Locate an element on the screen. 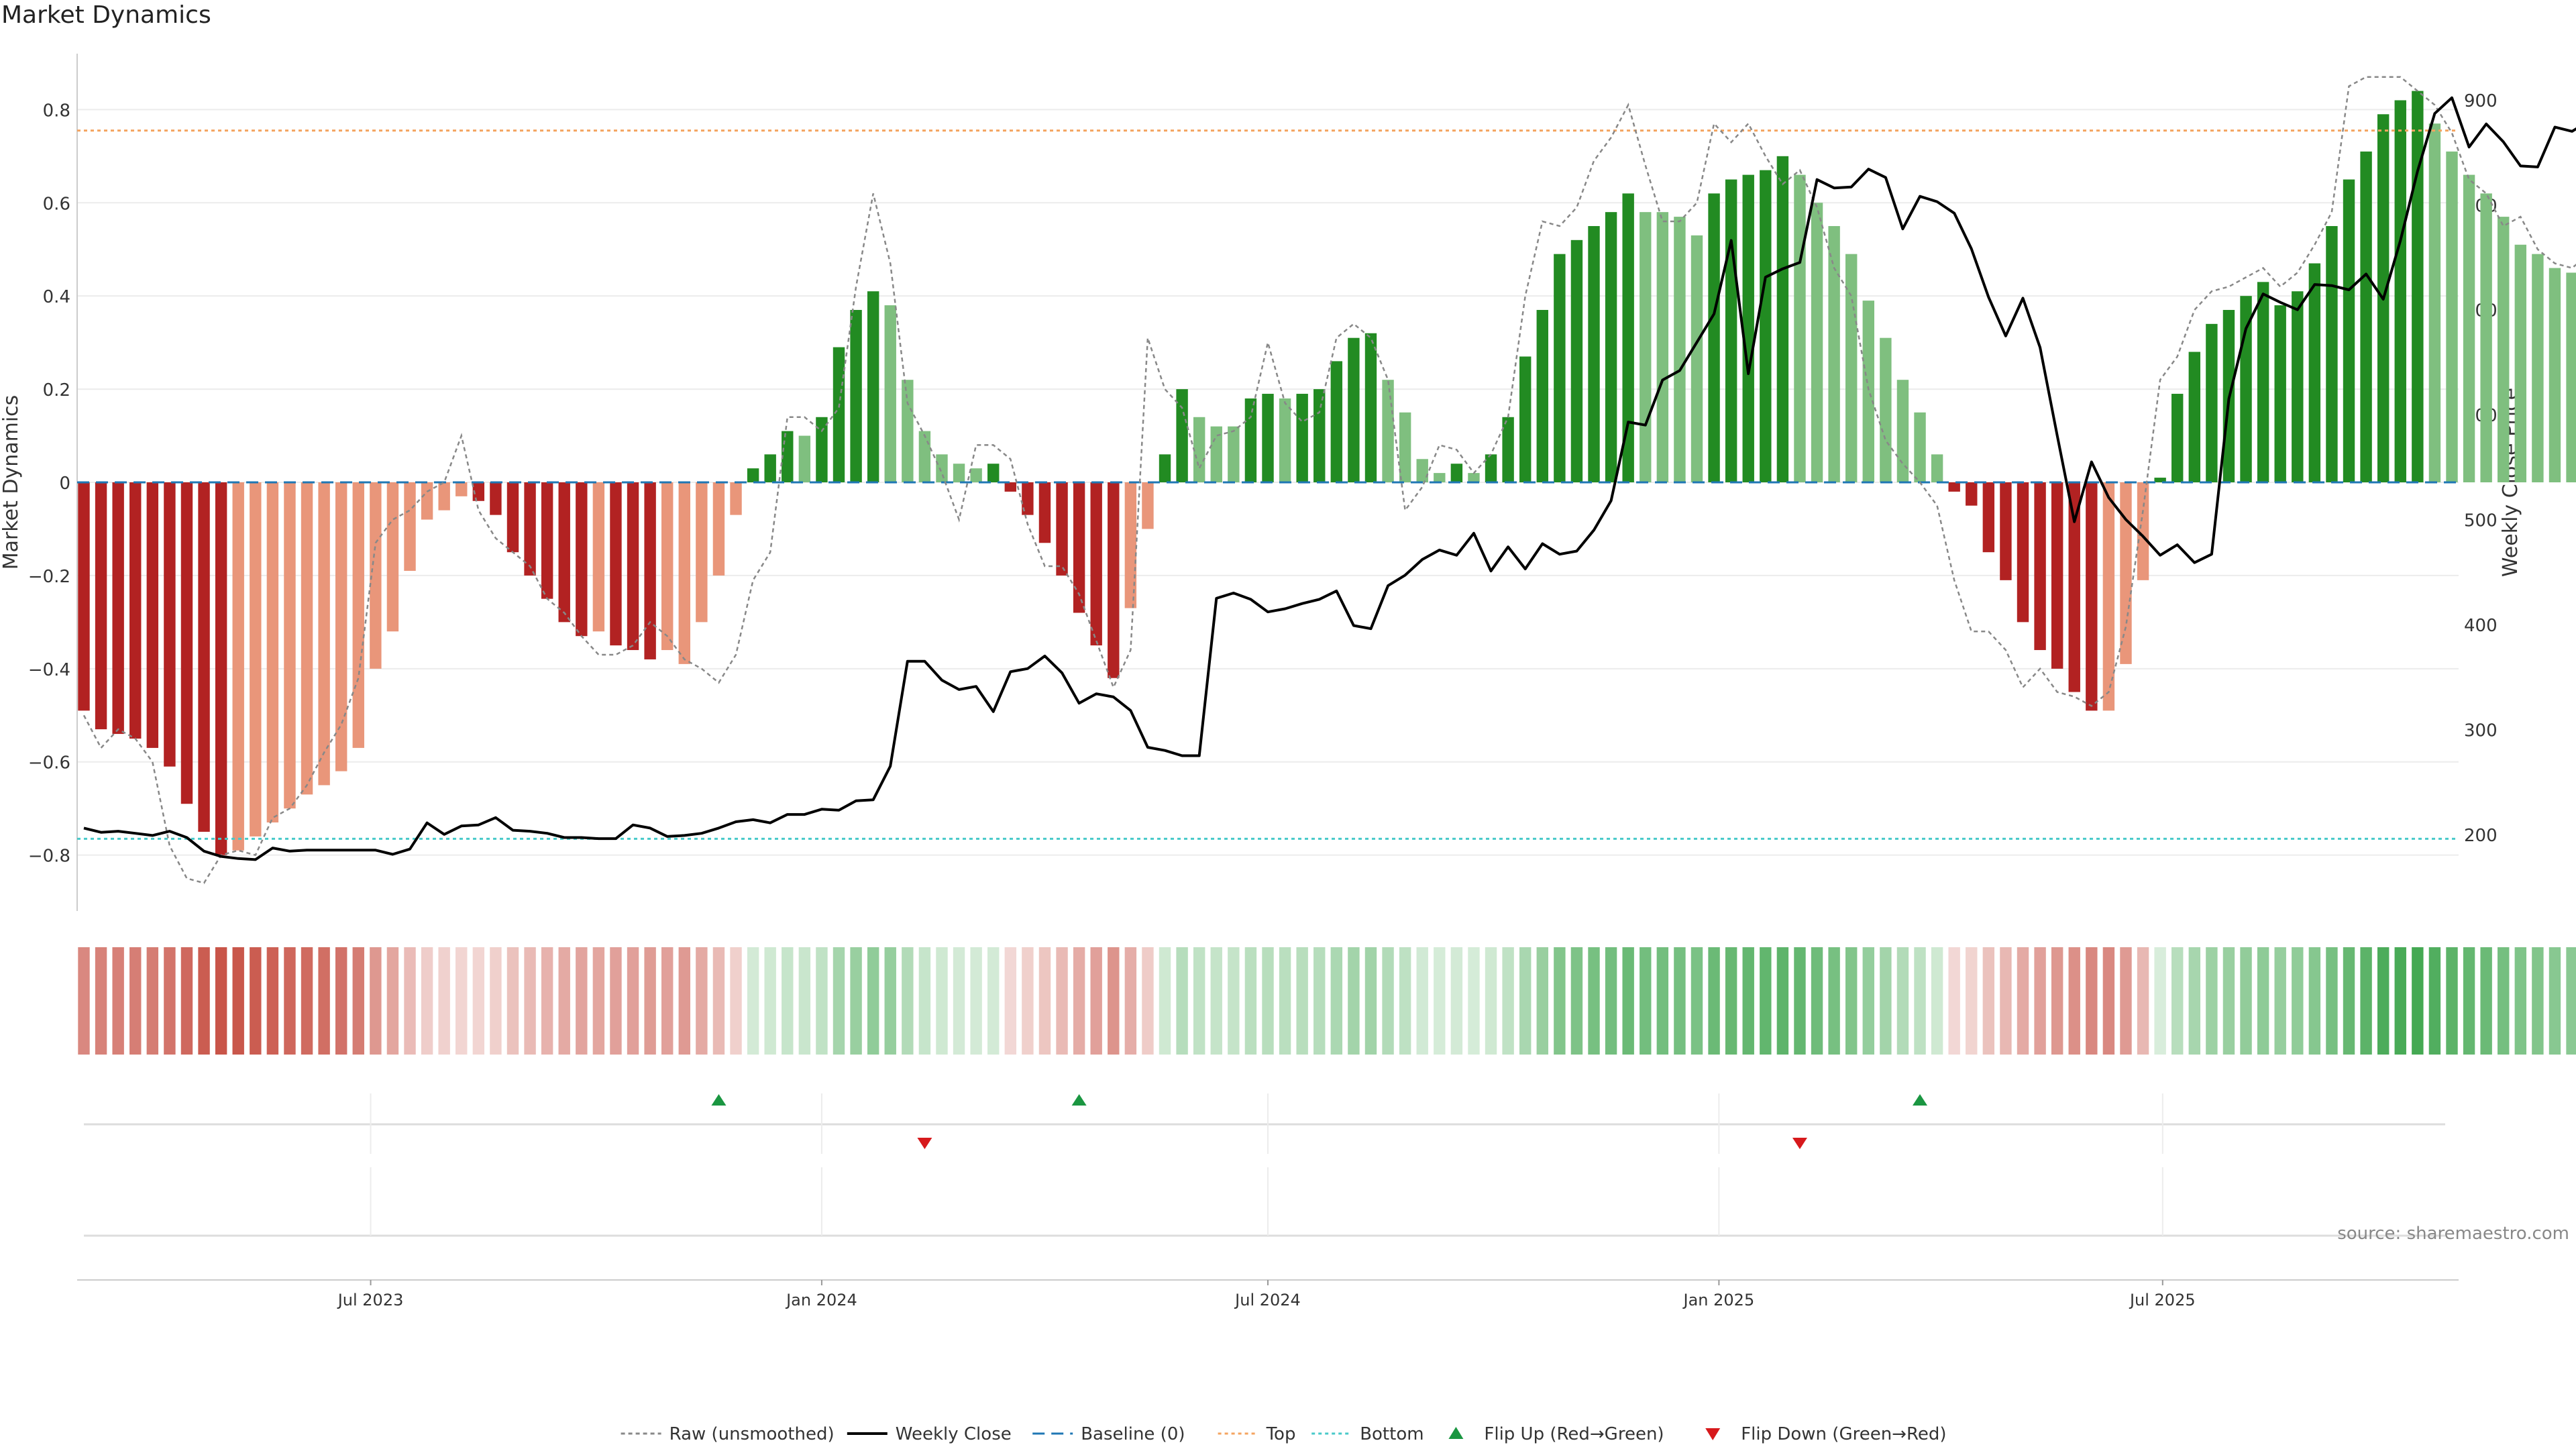 The width and height of the screenshot is (2576, 1449). x-tick-label: Jul 2024 is located at coordinates (1267, 1300).